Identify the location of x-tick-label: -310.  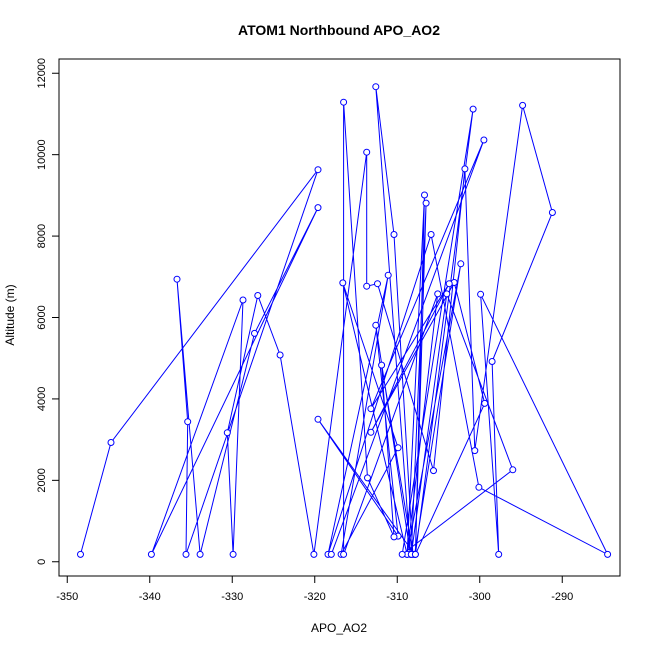
(397, 597).